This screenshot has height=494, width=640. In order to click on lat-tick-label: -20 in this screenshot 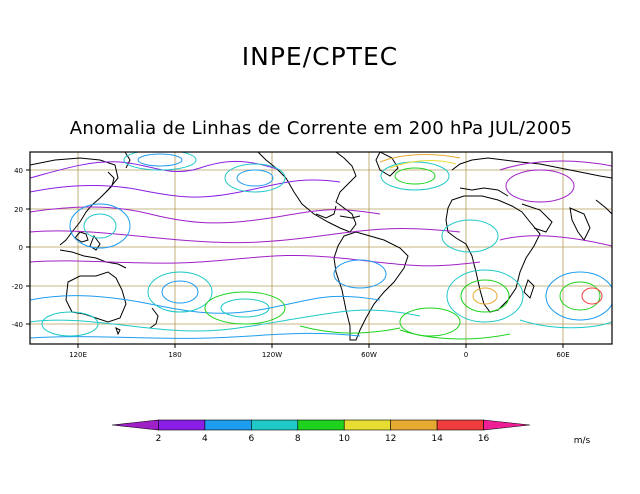, I will do `click(17, 287)`.